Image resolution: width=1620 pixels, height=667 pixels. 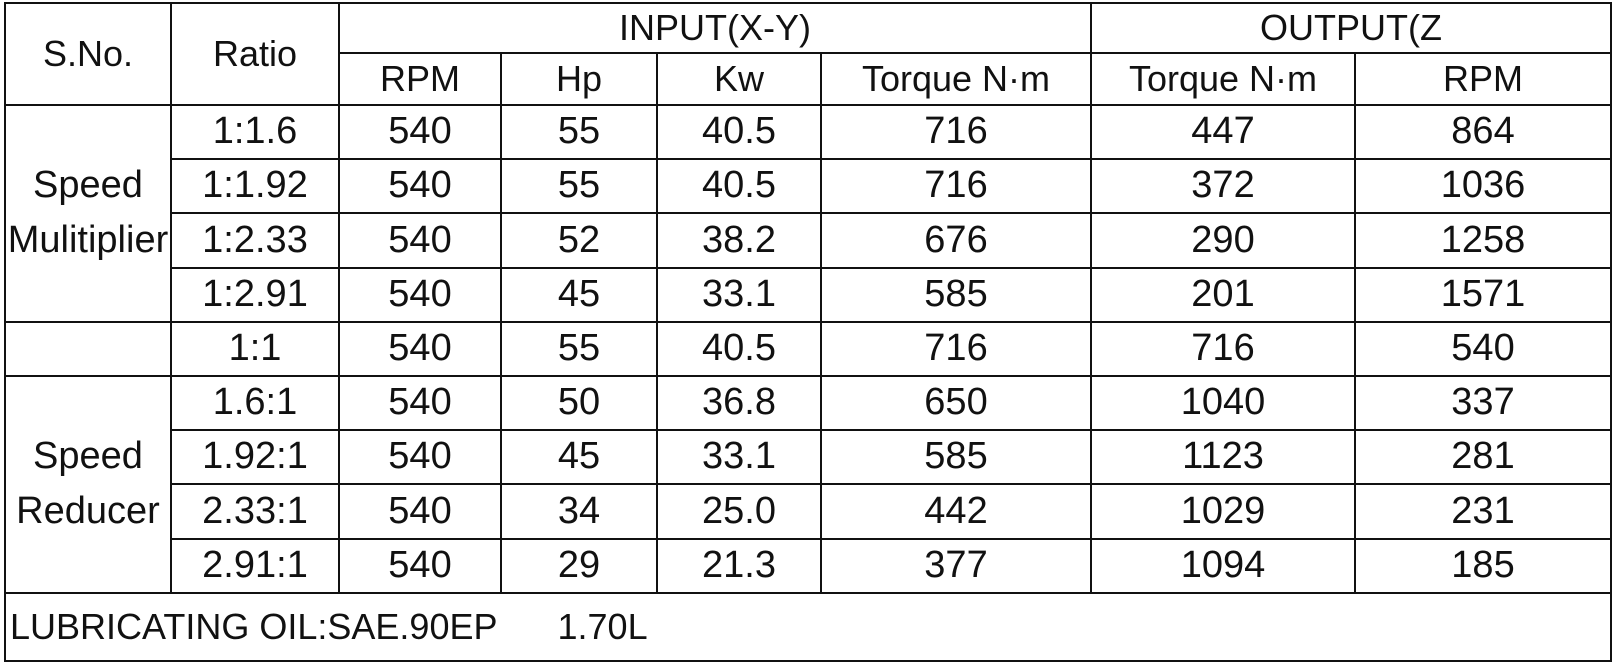 What do you see at coordinates (579, 403) in the screenshot?
I see `cell-hp: 50` at bounding box center [579, 403].